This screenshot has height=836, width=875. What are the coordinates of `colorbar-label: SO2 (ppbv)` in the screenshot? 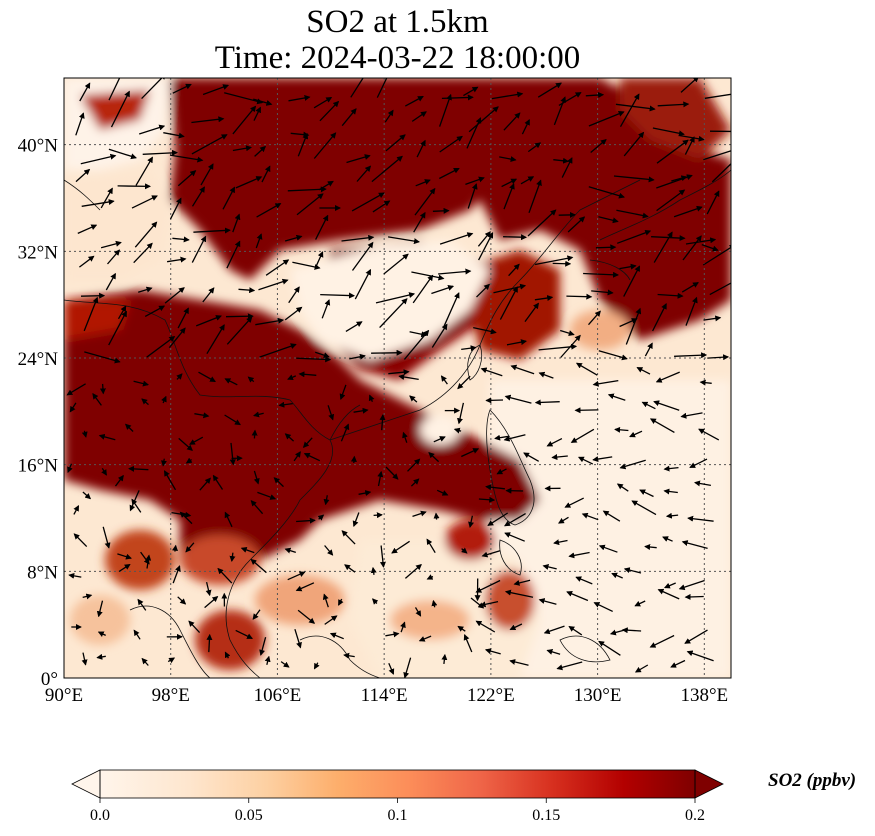 It's located at (812, 780).